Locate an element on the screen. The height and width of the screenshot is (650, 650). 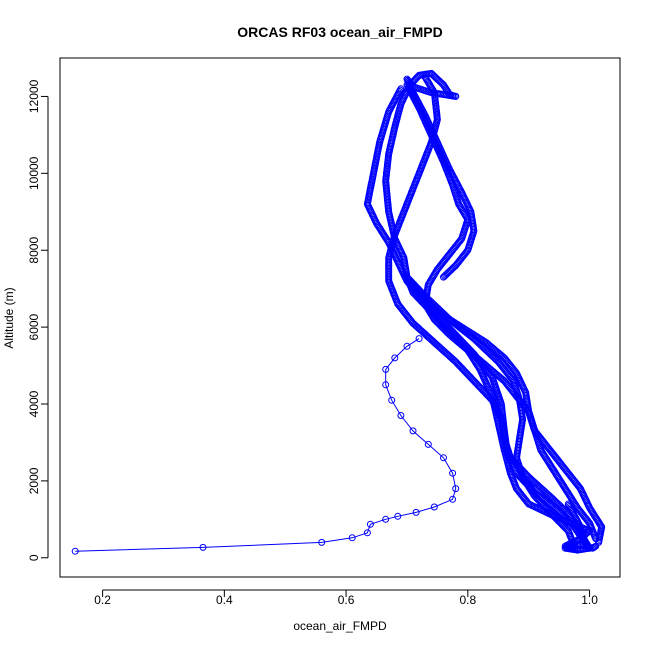
y-tick-label-7: 12000 is located at coordinates (34, 96).